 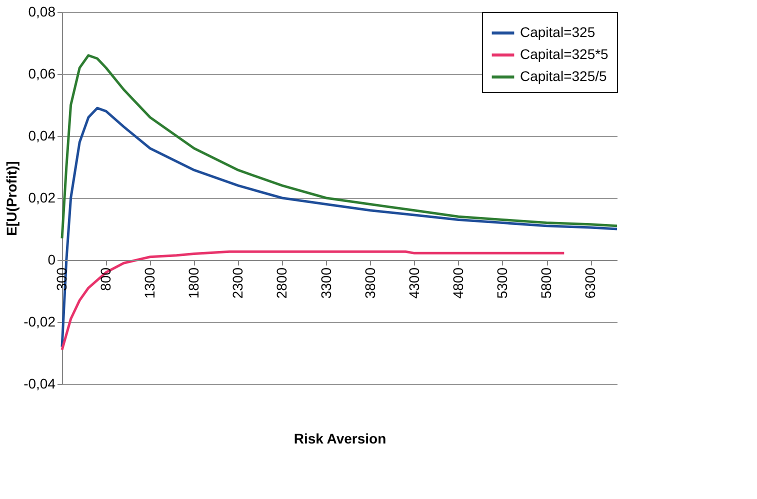 What do you see at coordinates (590, 283) in the screenshot?
I see `x-tick-label: 6300` at bounding box center [590, 283].